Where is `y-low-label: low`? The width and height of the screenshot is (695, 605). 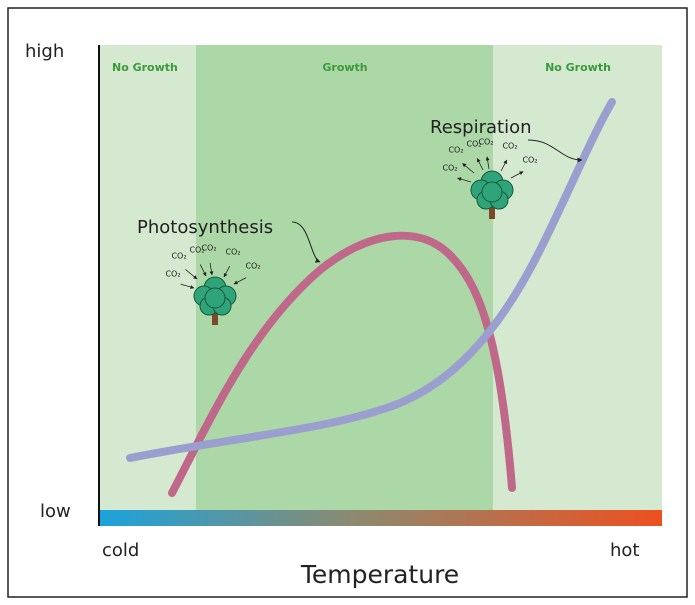 y-low-label: low is located at coordinates (55, 511).